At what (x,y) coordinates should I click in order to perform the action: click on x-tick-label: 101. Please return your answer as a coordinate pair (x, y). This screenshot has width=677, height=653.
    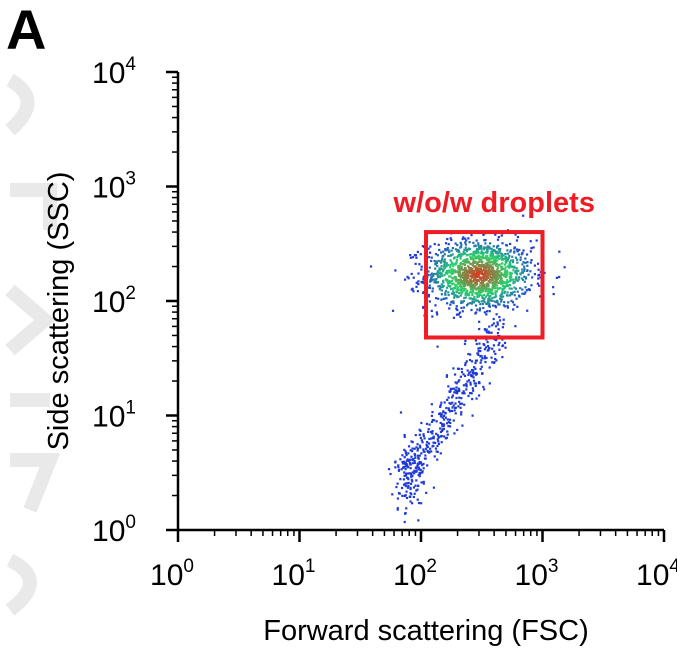
    Looking at the image, I should click on (294, 574).